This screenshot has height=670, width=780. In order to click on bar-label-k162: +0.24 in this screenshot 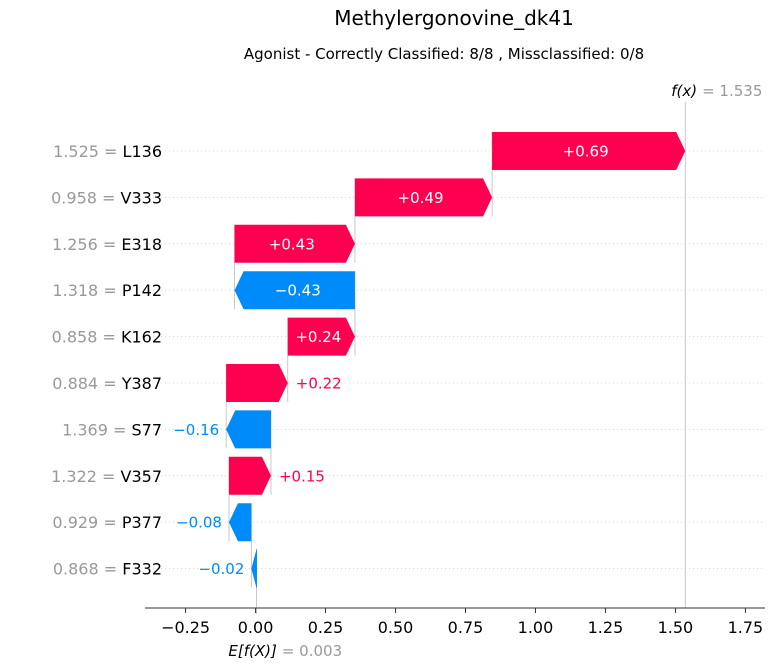, I will do `click(318, 337)`.